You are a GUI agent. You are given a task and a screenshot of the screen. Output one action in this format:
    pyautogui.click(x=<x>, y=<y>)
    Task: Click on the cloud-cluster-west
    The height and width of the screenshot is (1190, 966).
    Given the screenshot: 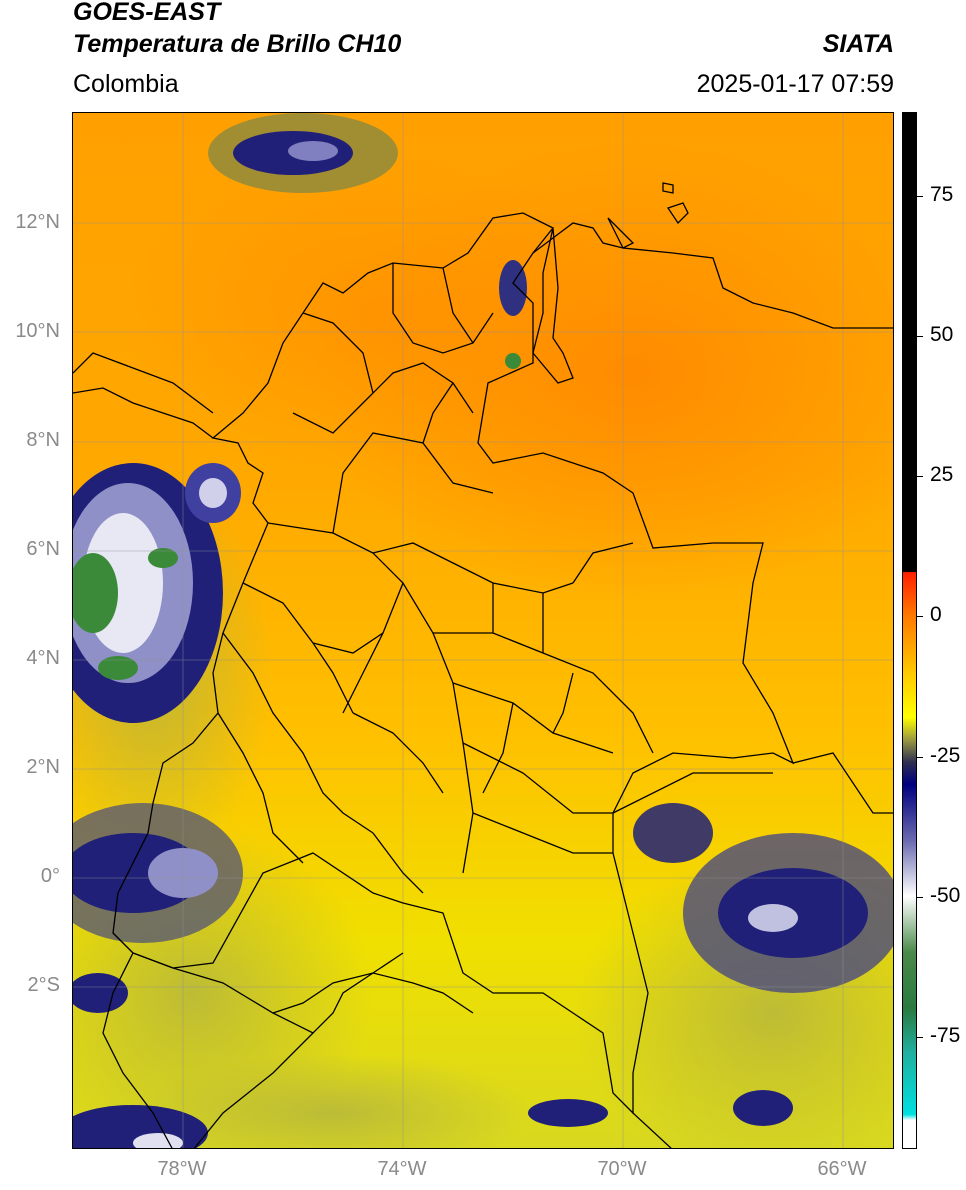 What is the action you would take?
    pyautogui.click(x=157, y=593)
    